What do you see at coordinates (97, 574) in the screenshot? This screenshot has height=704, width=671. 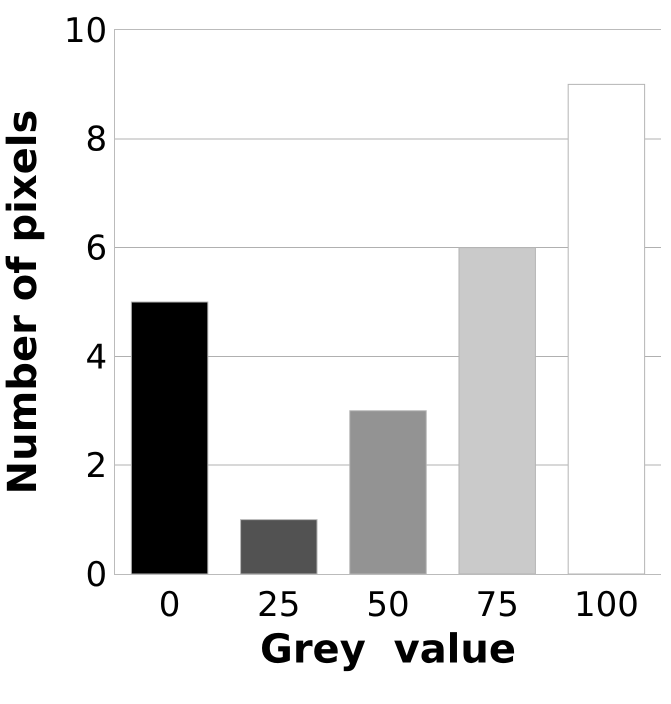 I see `y-tick-label: 0` at bounding box center [97, 574].